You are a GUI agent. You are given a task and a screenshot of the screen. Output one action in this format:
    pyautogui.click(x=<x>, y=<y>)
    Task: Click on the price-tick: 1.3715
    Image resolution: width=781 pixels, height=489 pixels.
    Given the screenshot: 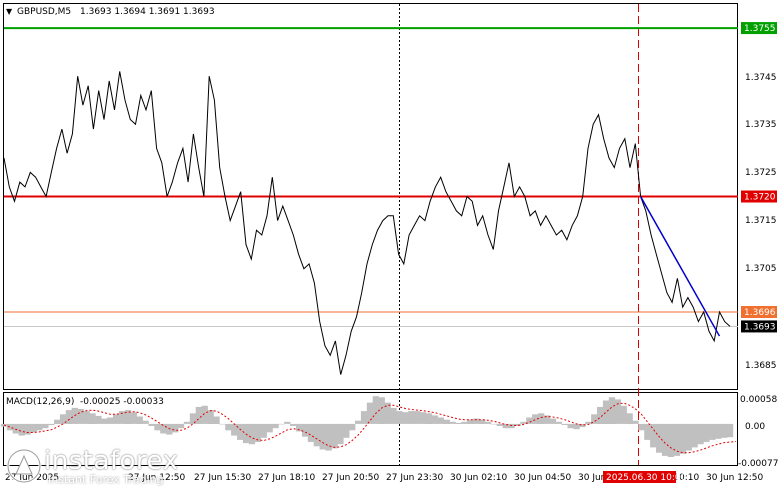 What is the action you would take?
    pyautogui.click(x=761, y=221)
    